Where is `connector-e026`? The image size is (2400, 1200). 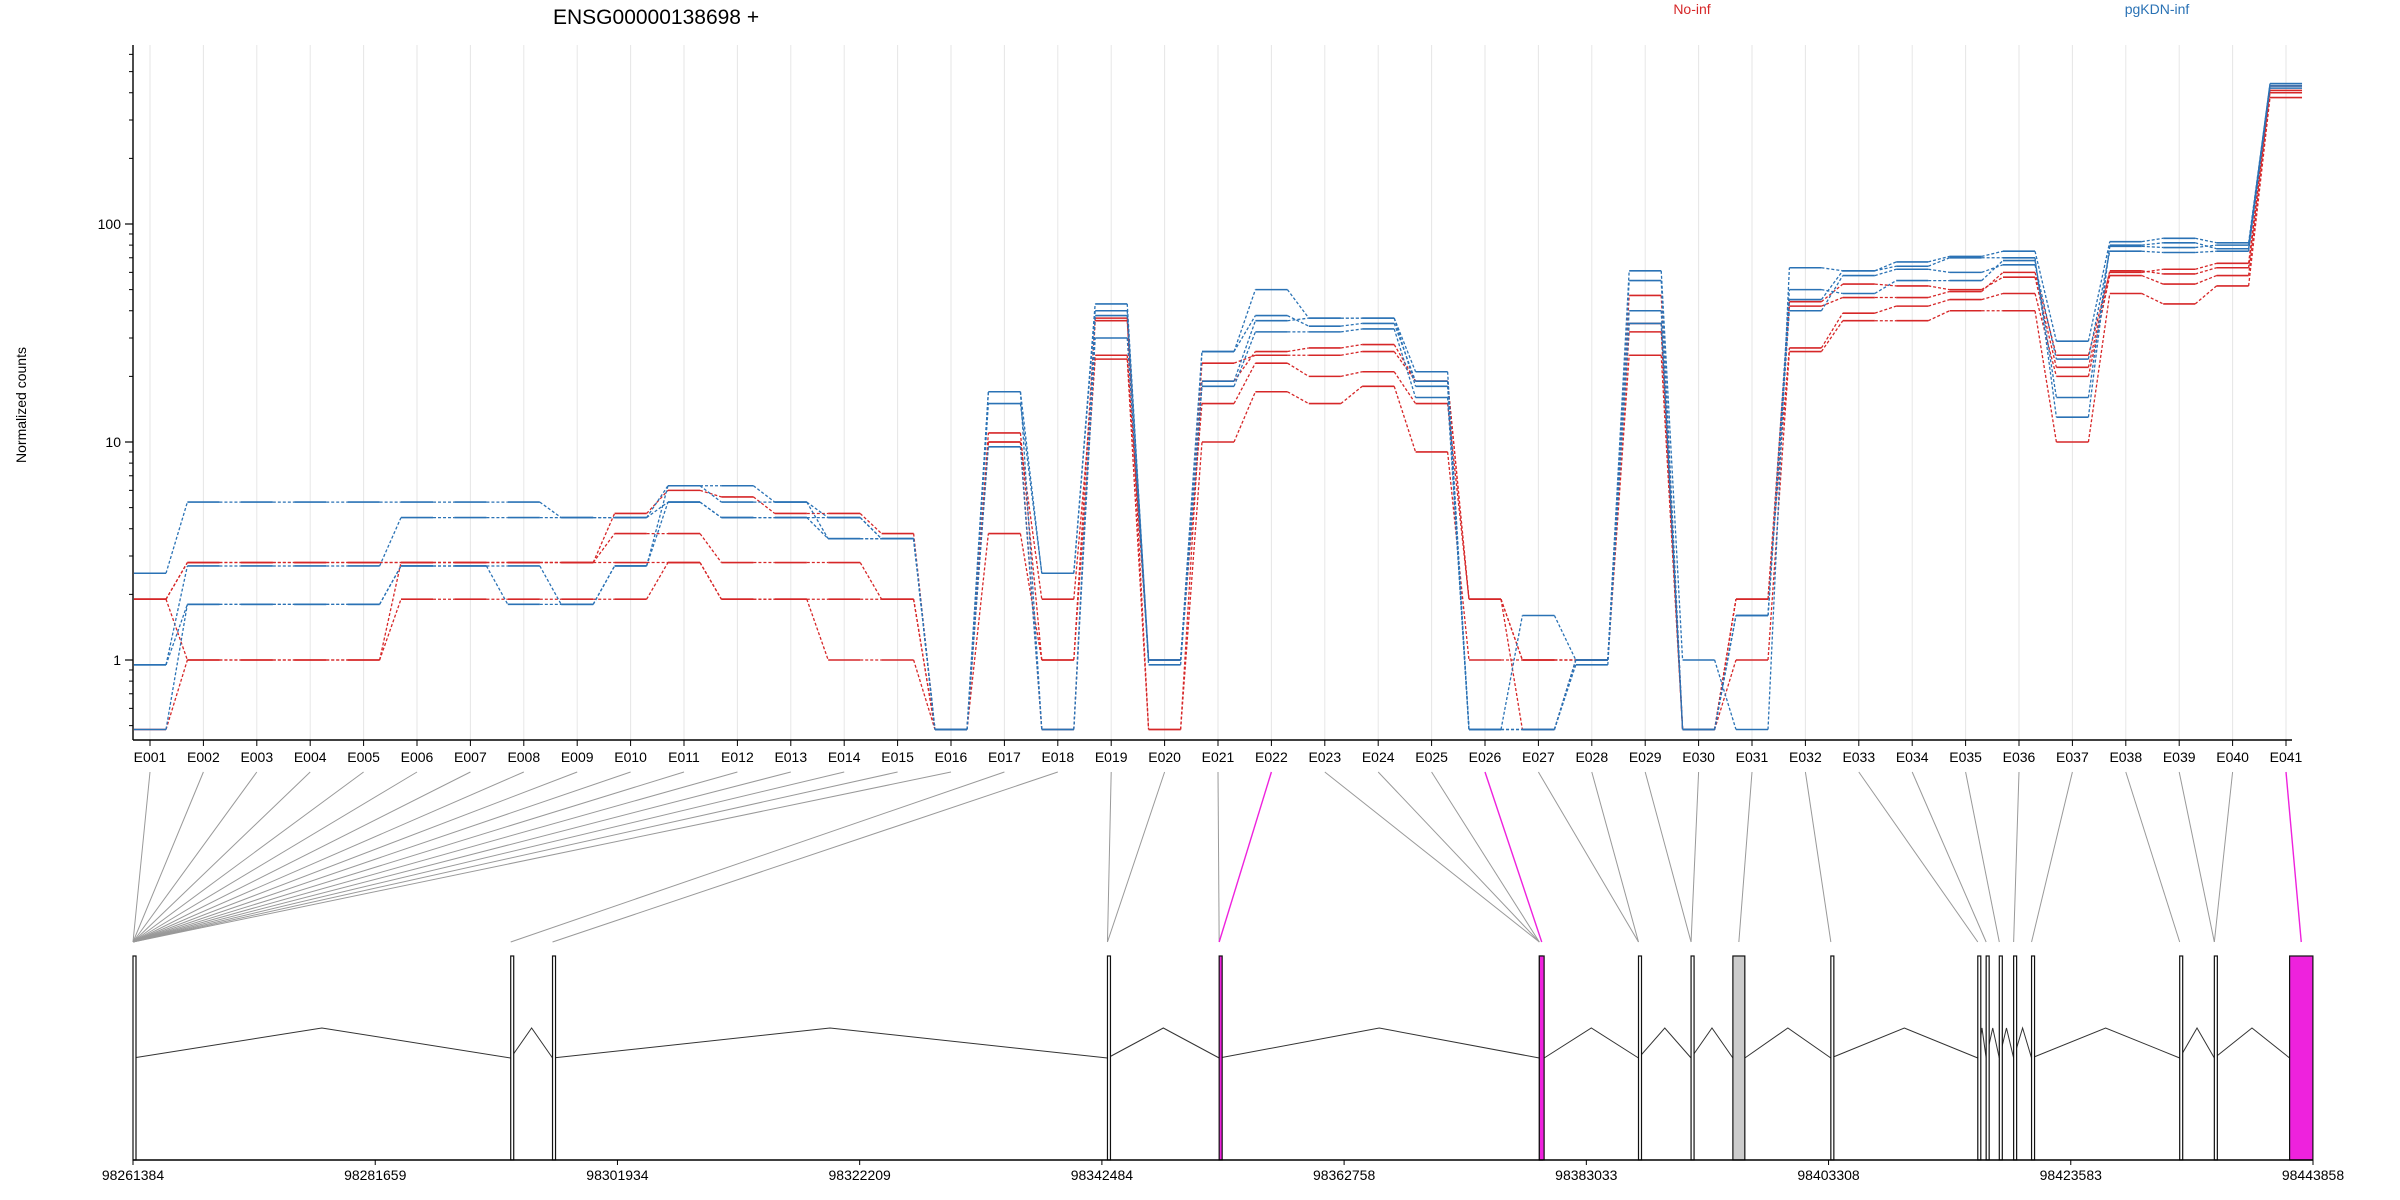
connector-e026 is located at coordinates (1513, 857).